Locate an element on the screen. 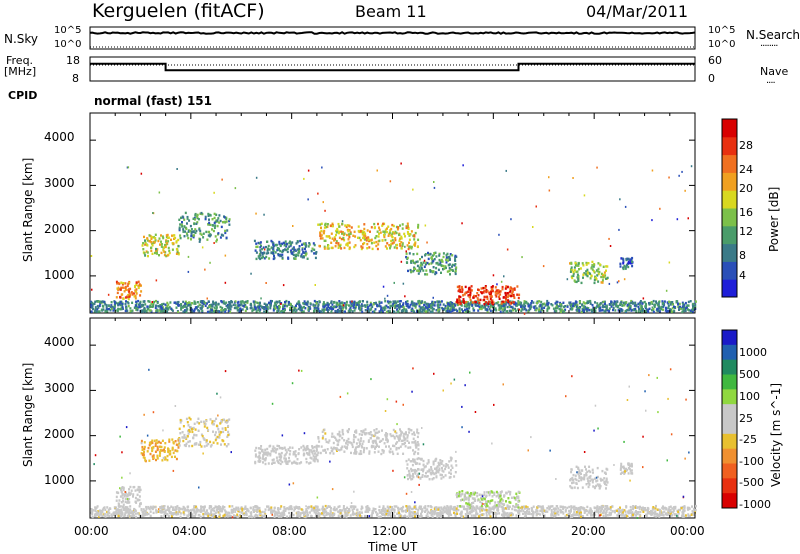 Image resolution: width=800 pixels, height=554 pixels. x-tick: 04:00 is located at coordinates (189, 531).